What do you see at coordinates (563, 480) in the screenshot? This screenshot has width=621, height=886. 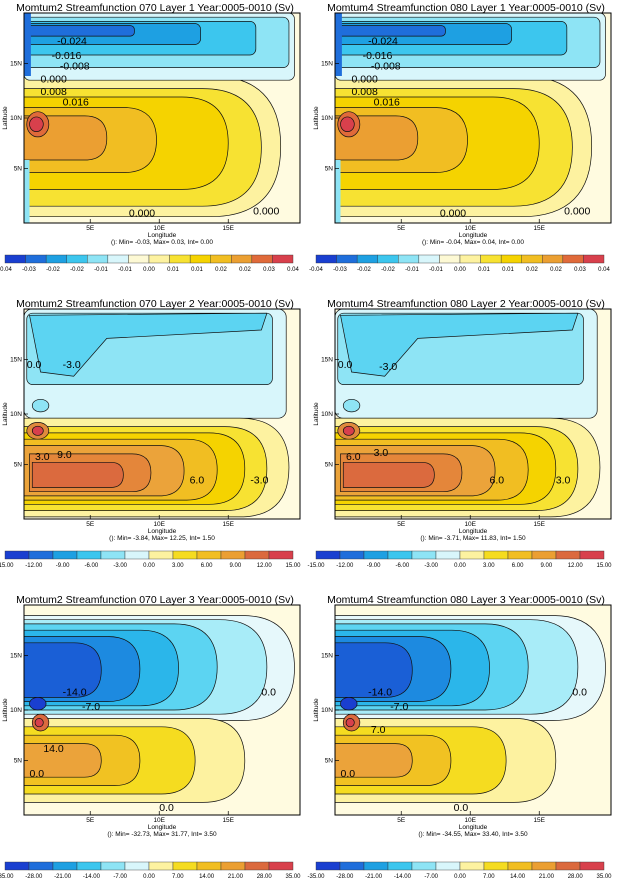 I see `contour-label: 3.0` at bounding box center [563, 480].